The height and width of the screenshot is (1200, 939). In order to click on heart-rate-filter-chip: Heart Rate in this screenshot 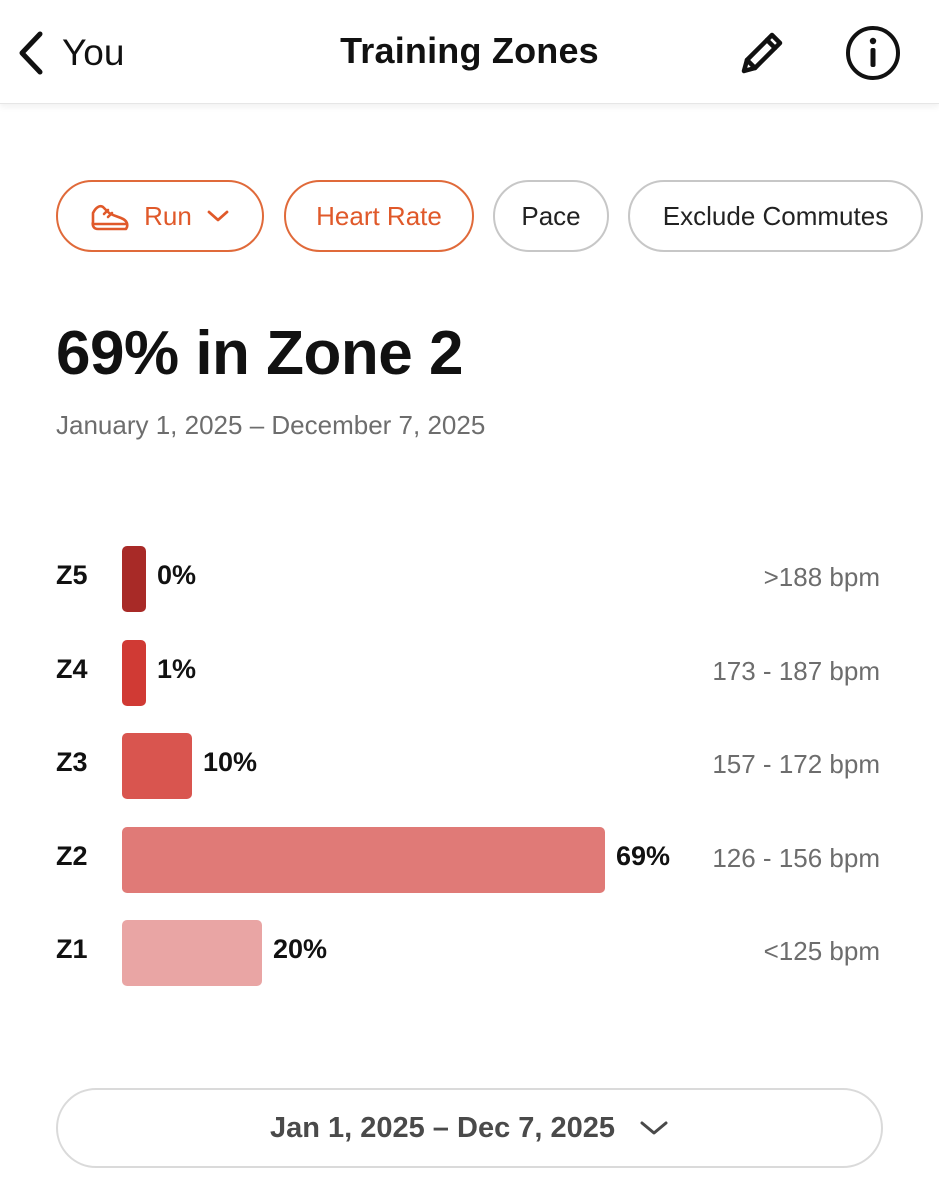, I will do `click(379, 216)`.